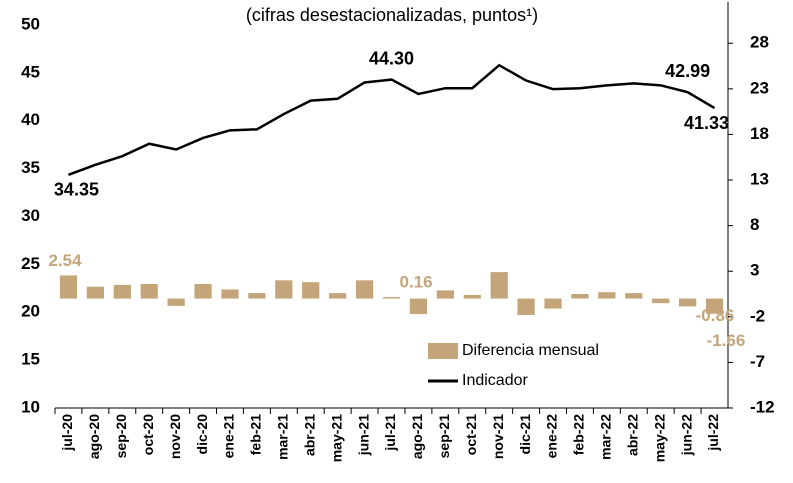 Image resolution: width=793 pixels, height=483 pixels. What do you see at coordinates (495, 380) in the screenshot?
I see `legend-label: Indicador` at bounding box center [495, 380].